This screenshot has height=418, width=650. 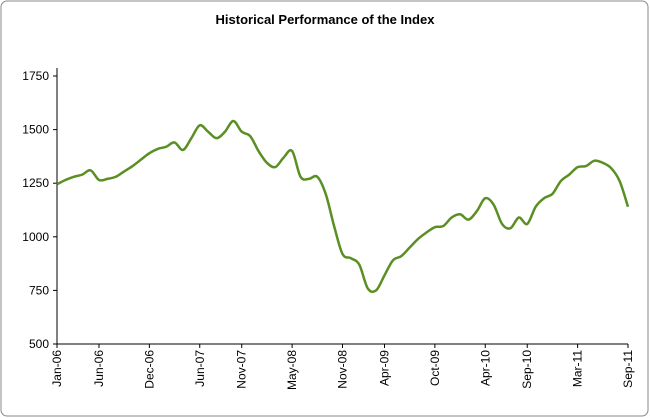 What do you see at coordinates (39, 290) in the screenshot?
I see `y-tick-label: 750` at bounding box center [39, 290].